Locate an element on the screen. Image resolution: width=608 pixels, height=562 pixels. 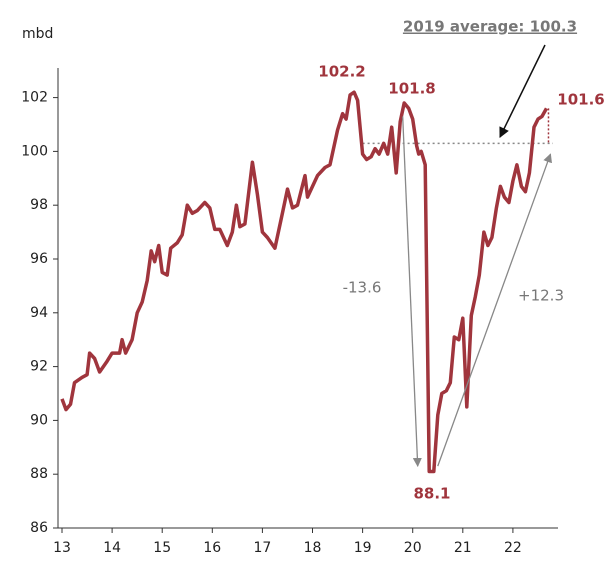
y-tick-label: 98 is located at coordinates (39, 205).